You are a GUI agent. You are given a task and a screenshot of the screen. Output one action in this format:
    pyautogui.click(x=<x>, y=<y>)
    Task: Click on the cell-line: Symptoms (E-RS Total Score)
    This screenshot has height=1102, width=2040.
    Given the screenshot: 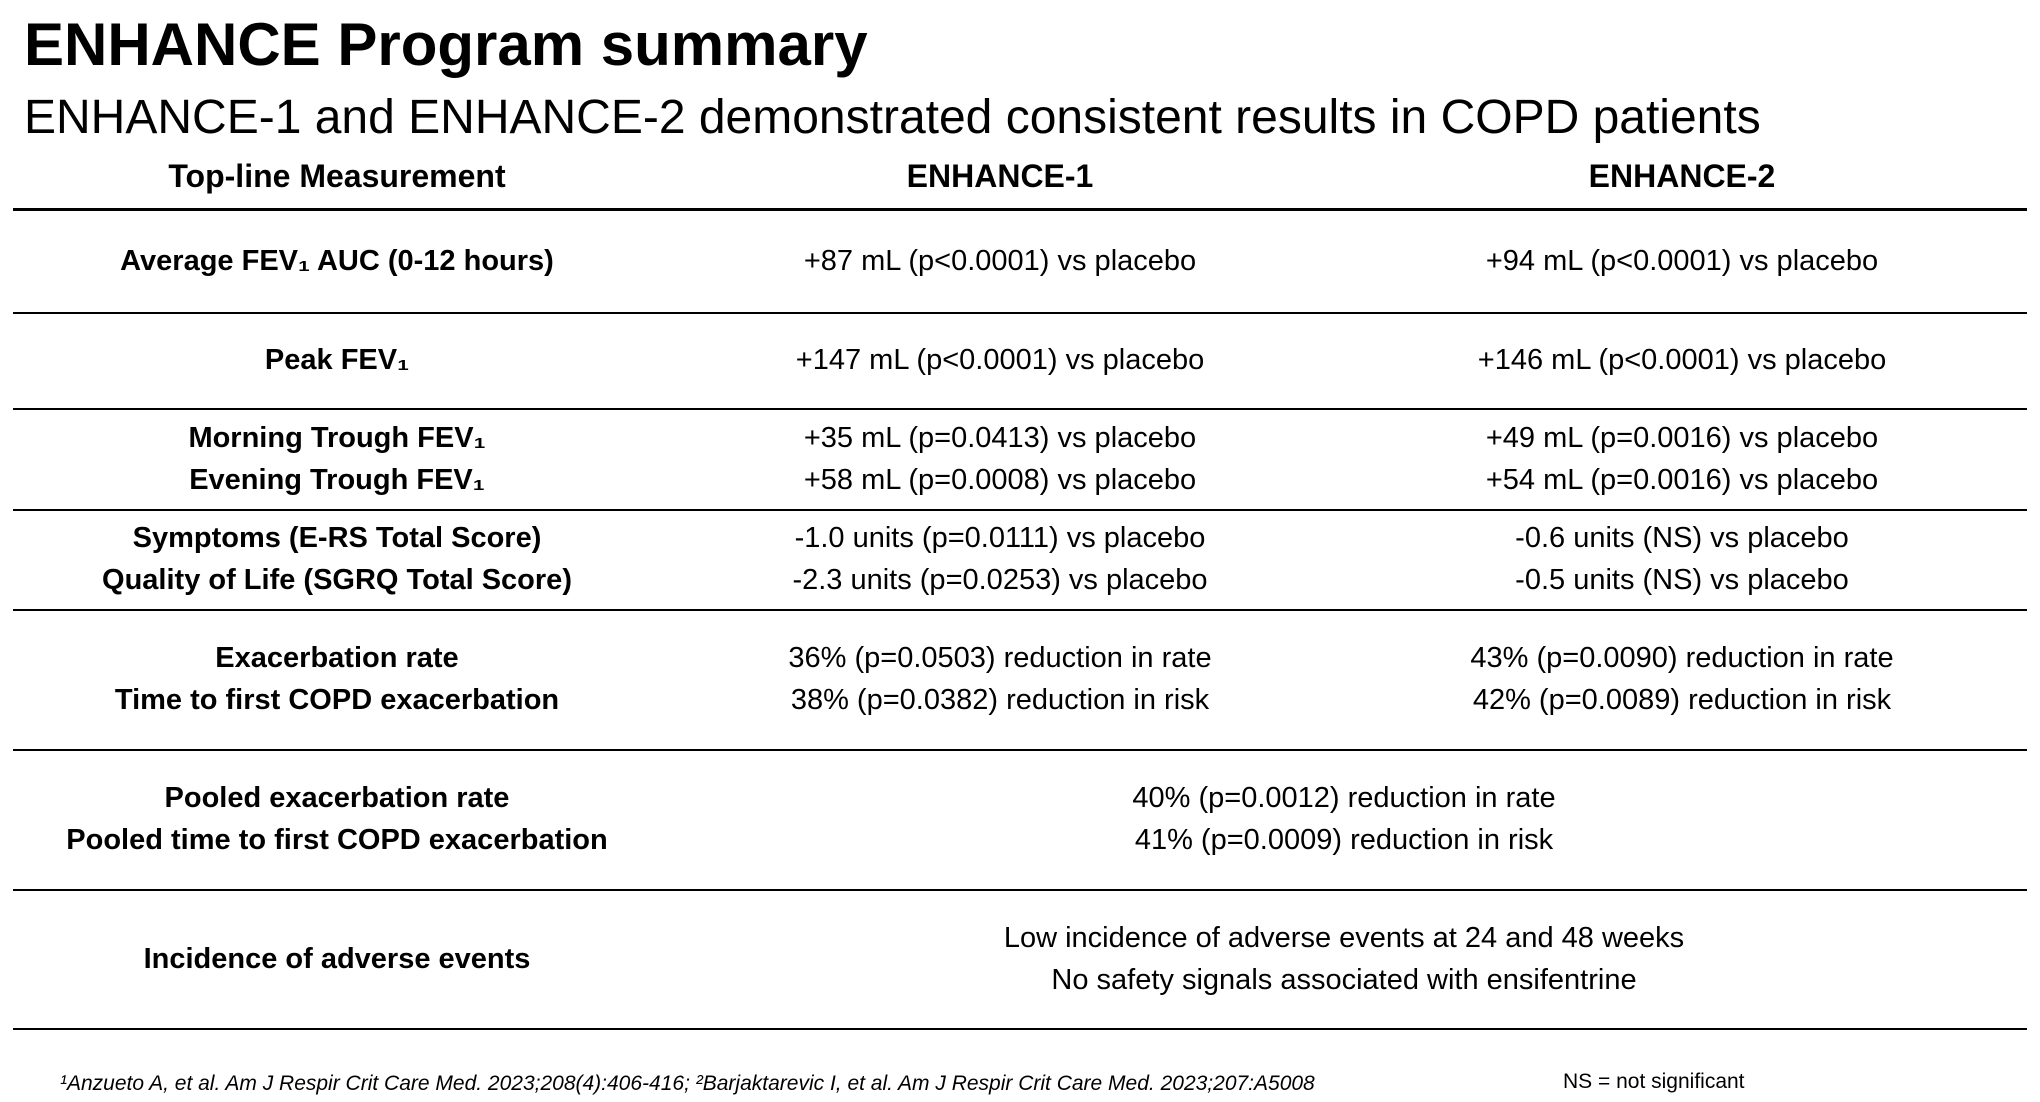 What is the action you would take?
    pyautogui.click(x=337, y=538)
    